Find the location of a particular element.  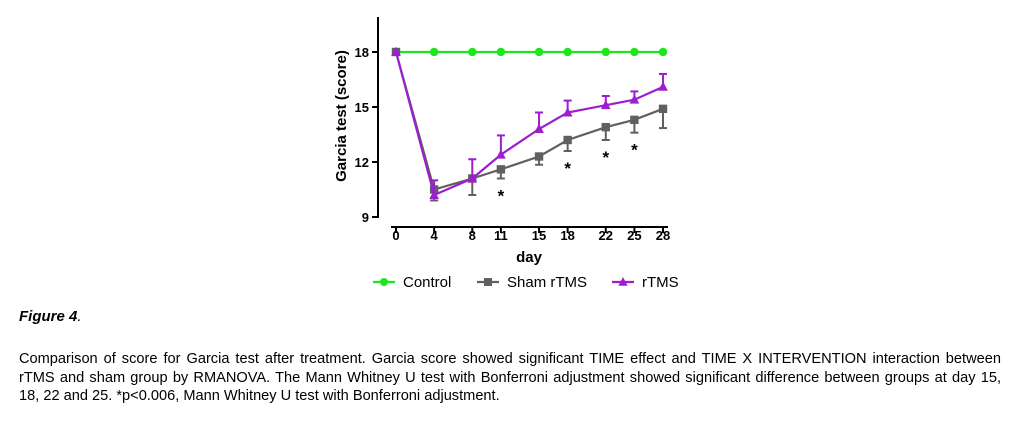

legend-sham-rtms-label: Sham rTMS is located at coordinates (547, 282).